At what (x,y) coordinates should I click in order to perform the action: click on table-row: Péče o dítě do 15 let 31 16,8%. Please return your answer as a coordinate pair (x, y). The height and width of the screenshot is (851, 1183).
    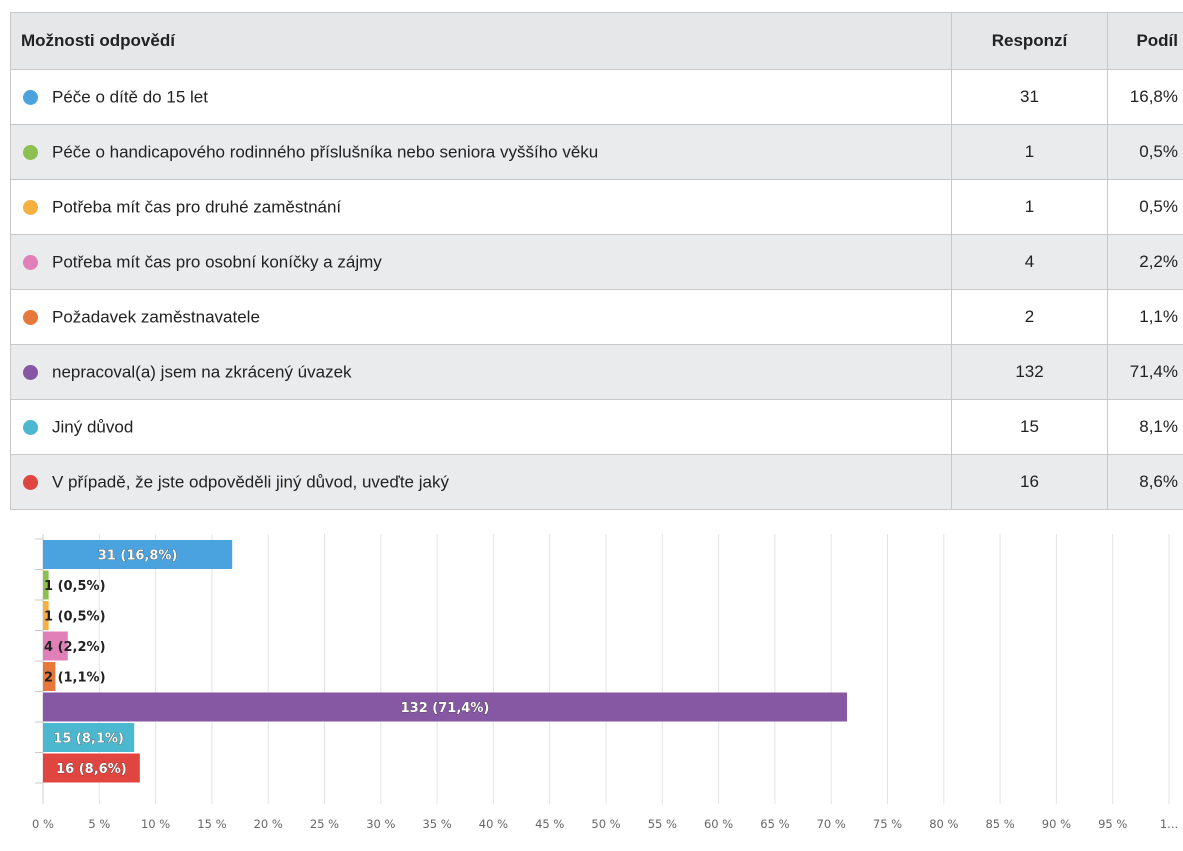
    Looking at the image, I should click on (596, 97).